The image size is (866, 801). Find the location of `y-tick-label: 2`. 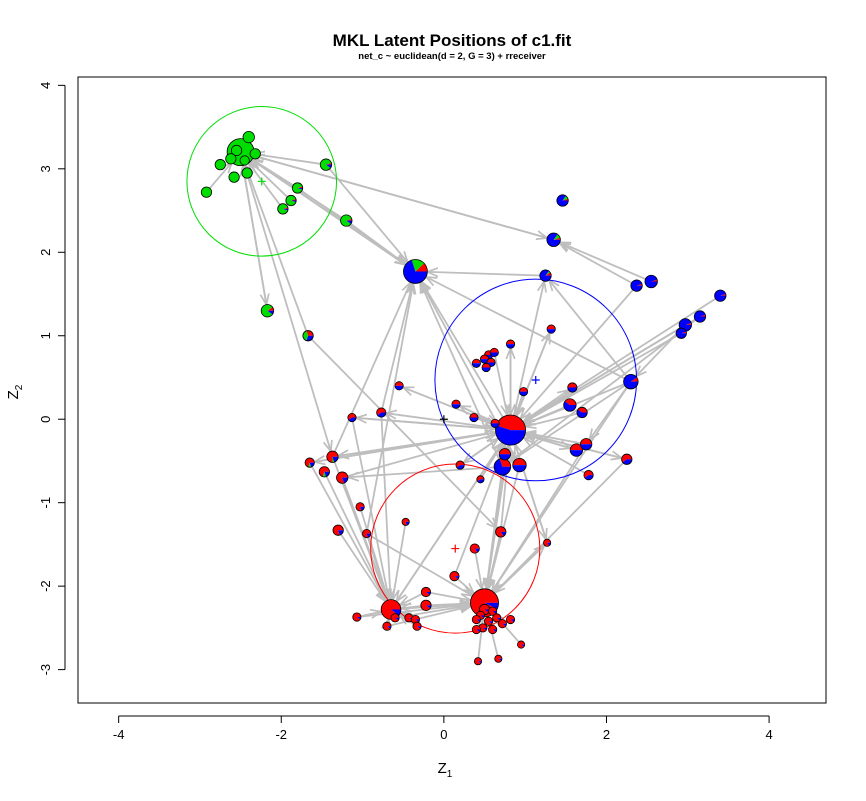

y-tick-label: 2 is located at coordinates (45, 252).